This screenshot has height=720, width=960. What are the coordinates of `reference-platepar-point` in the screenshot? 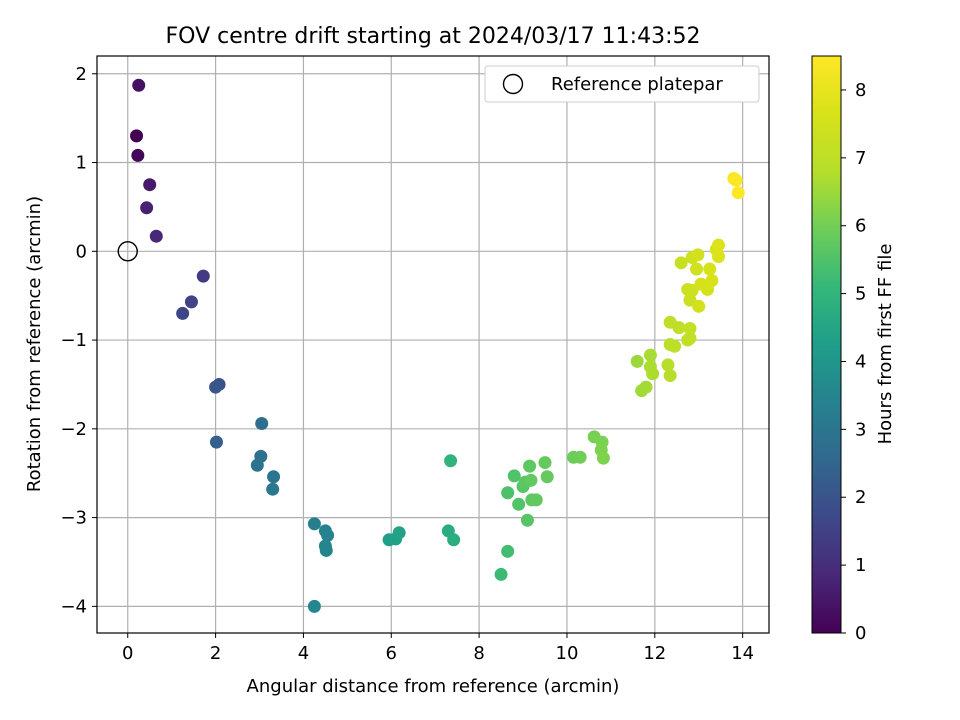 It's located at (127, 251).